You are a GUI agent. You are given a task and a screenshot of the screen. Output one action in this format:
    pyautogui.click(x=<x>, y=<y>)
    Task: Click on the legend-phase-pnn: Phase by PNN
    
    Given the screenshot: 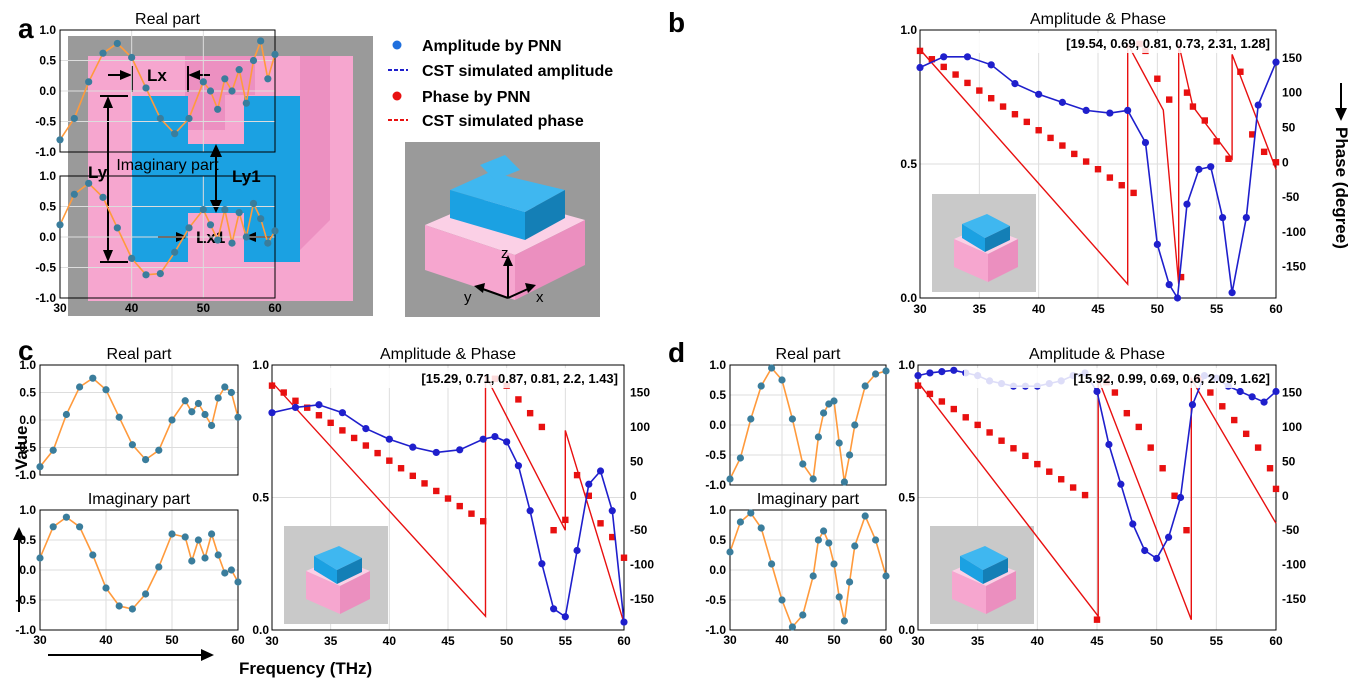 What is the action you would take?
    pyautogui.click(x=476, y=97)
    